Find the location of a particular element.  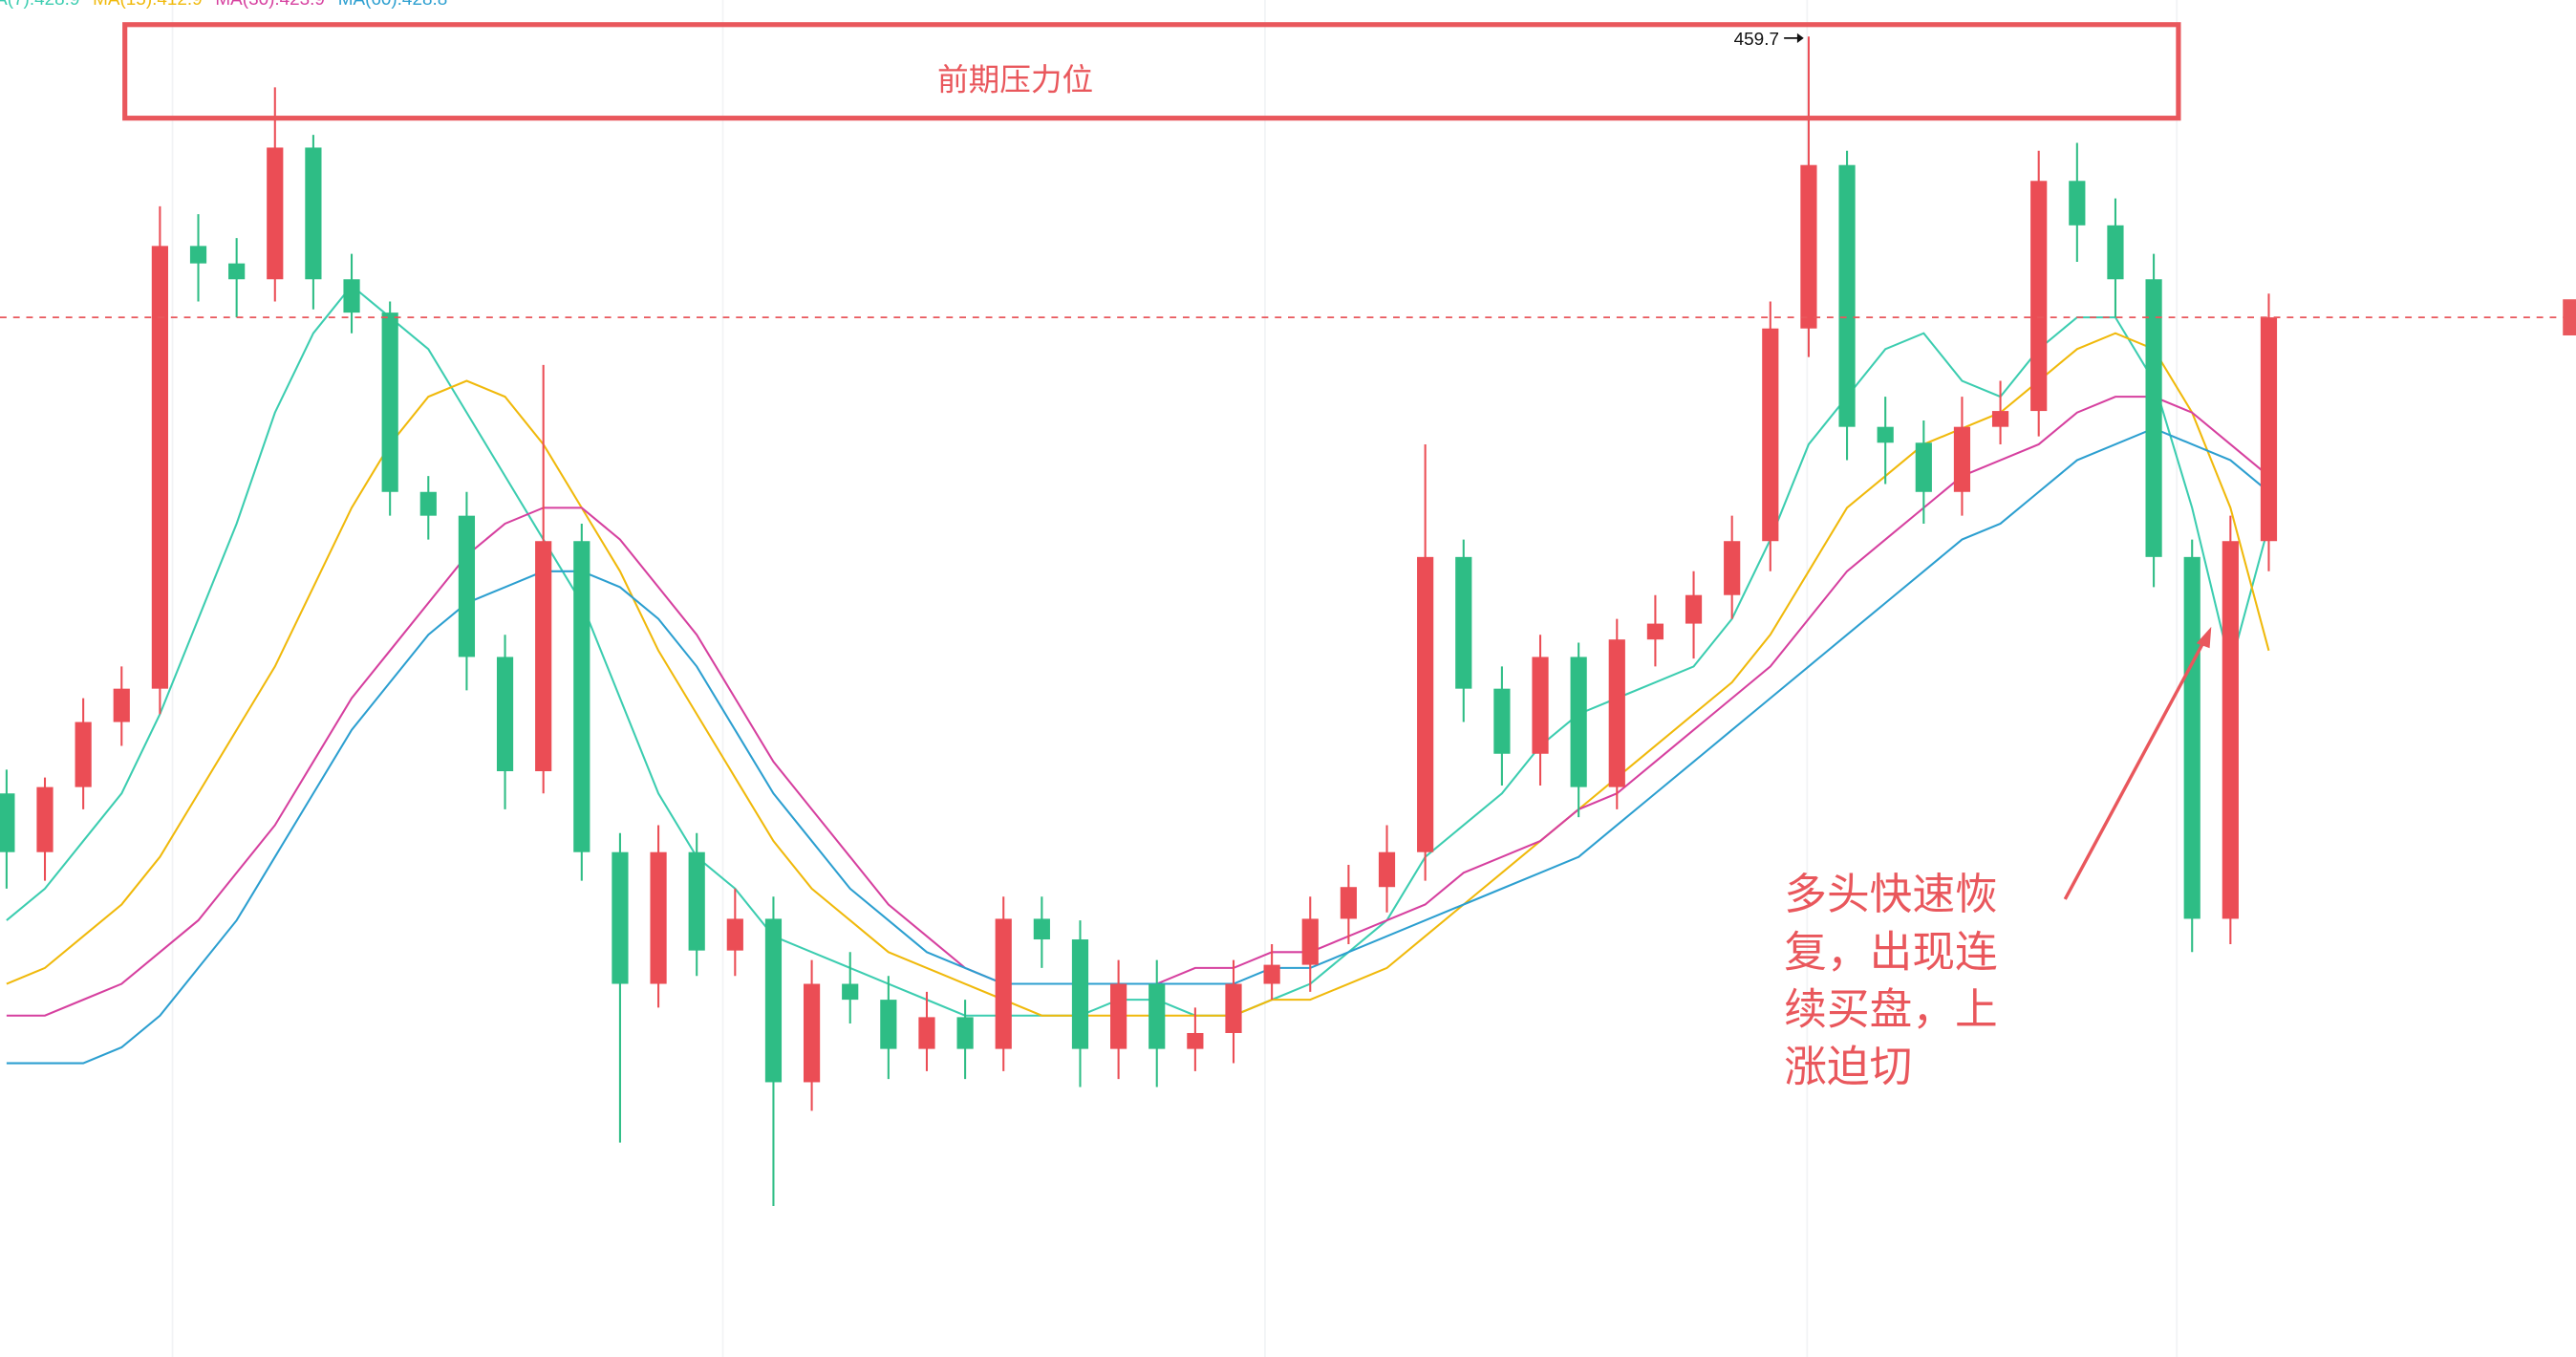

resistance-box is located at coordinates (1151, 71).